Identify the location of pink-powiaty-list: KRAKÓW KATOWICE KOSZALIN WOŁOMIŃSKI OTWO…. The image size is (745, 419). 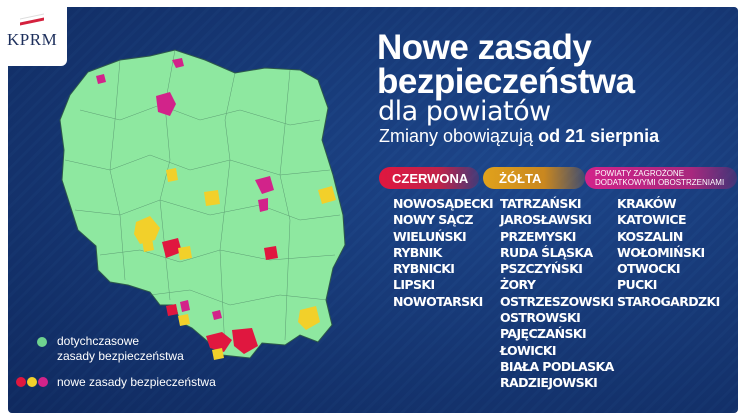
(668, 253).